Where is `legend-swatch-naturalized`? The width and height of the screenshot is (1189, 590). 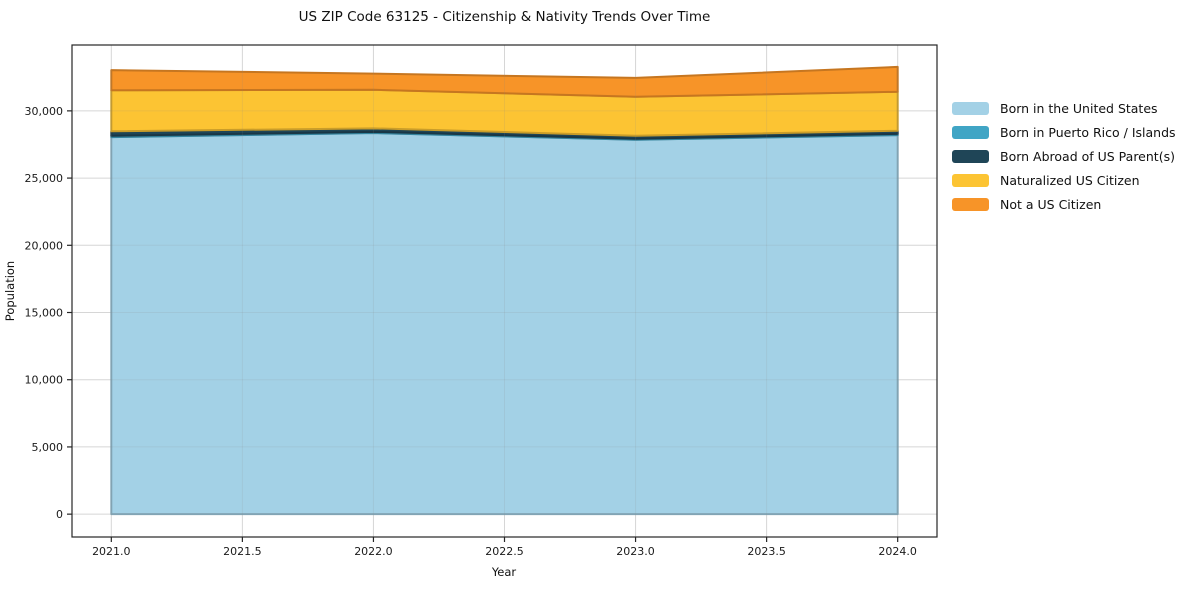
legend-swatch-naturalized is located at coordinates (970, 180).